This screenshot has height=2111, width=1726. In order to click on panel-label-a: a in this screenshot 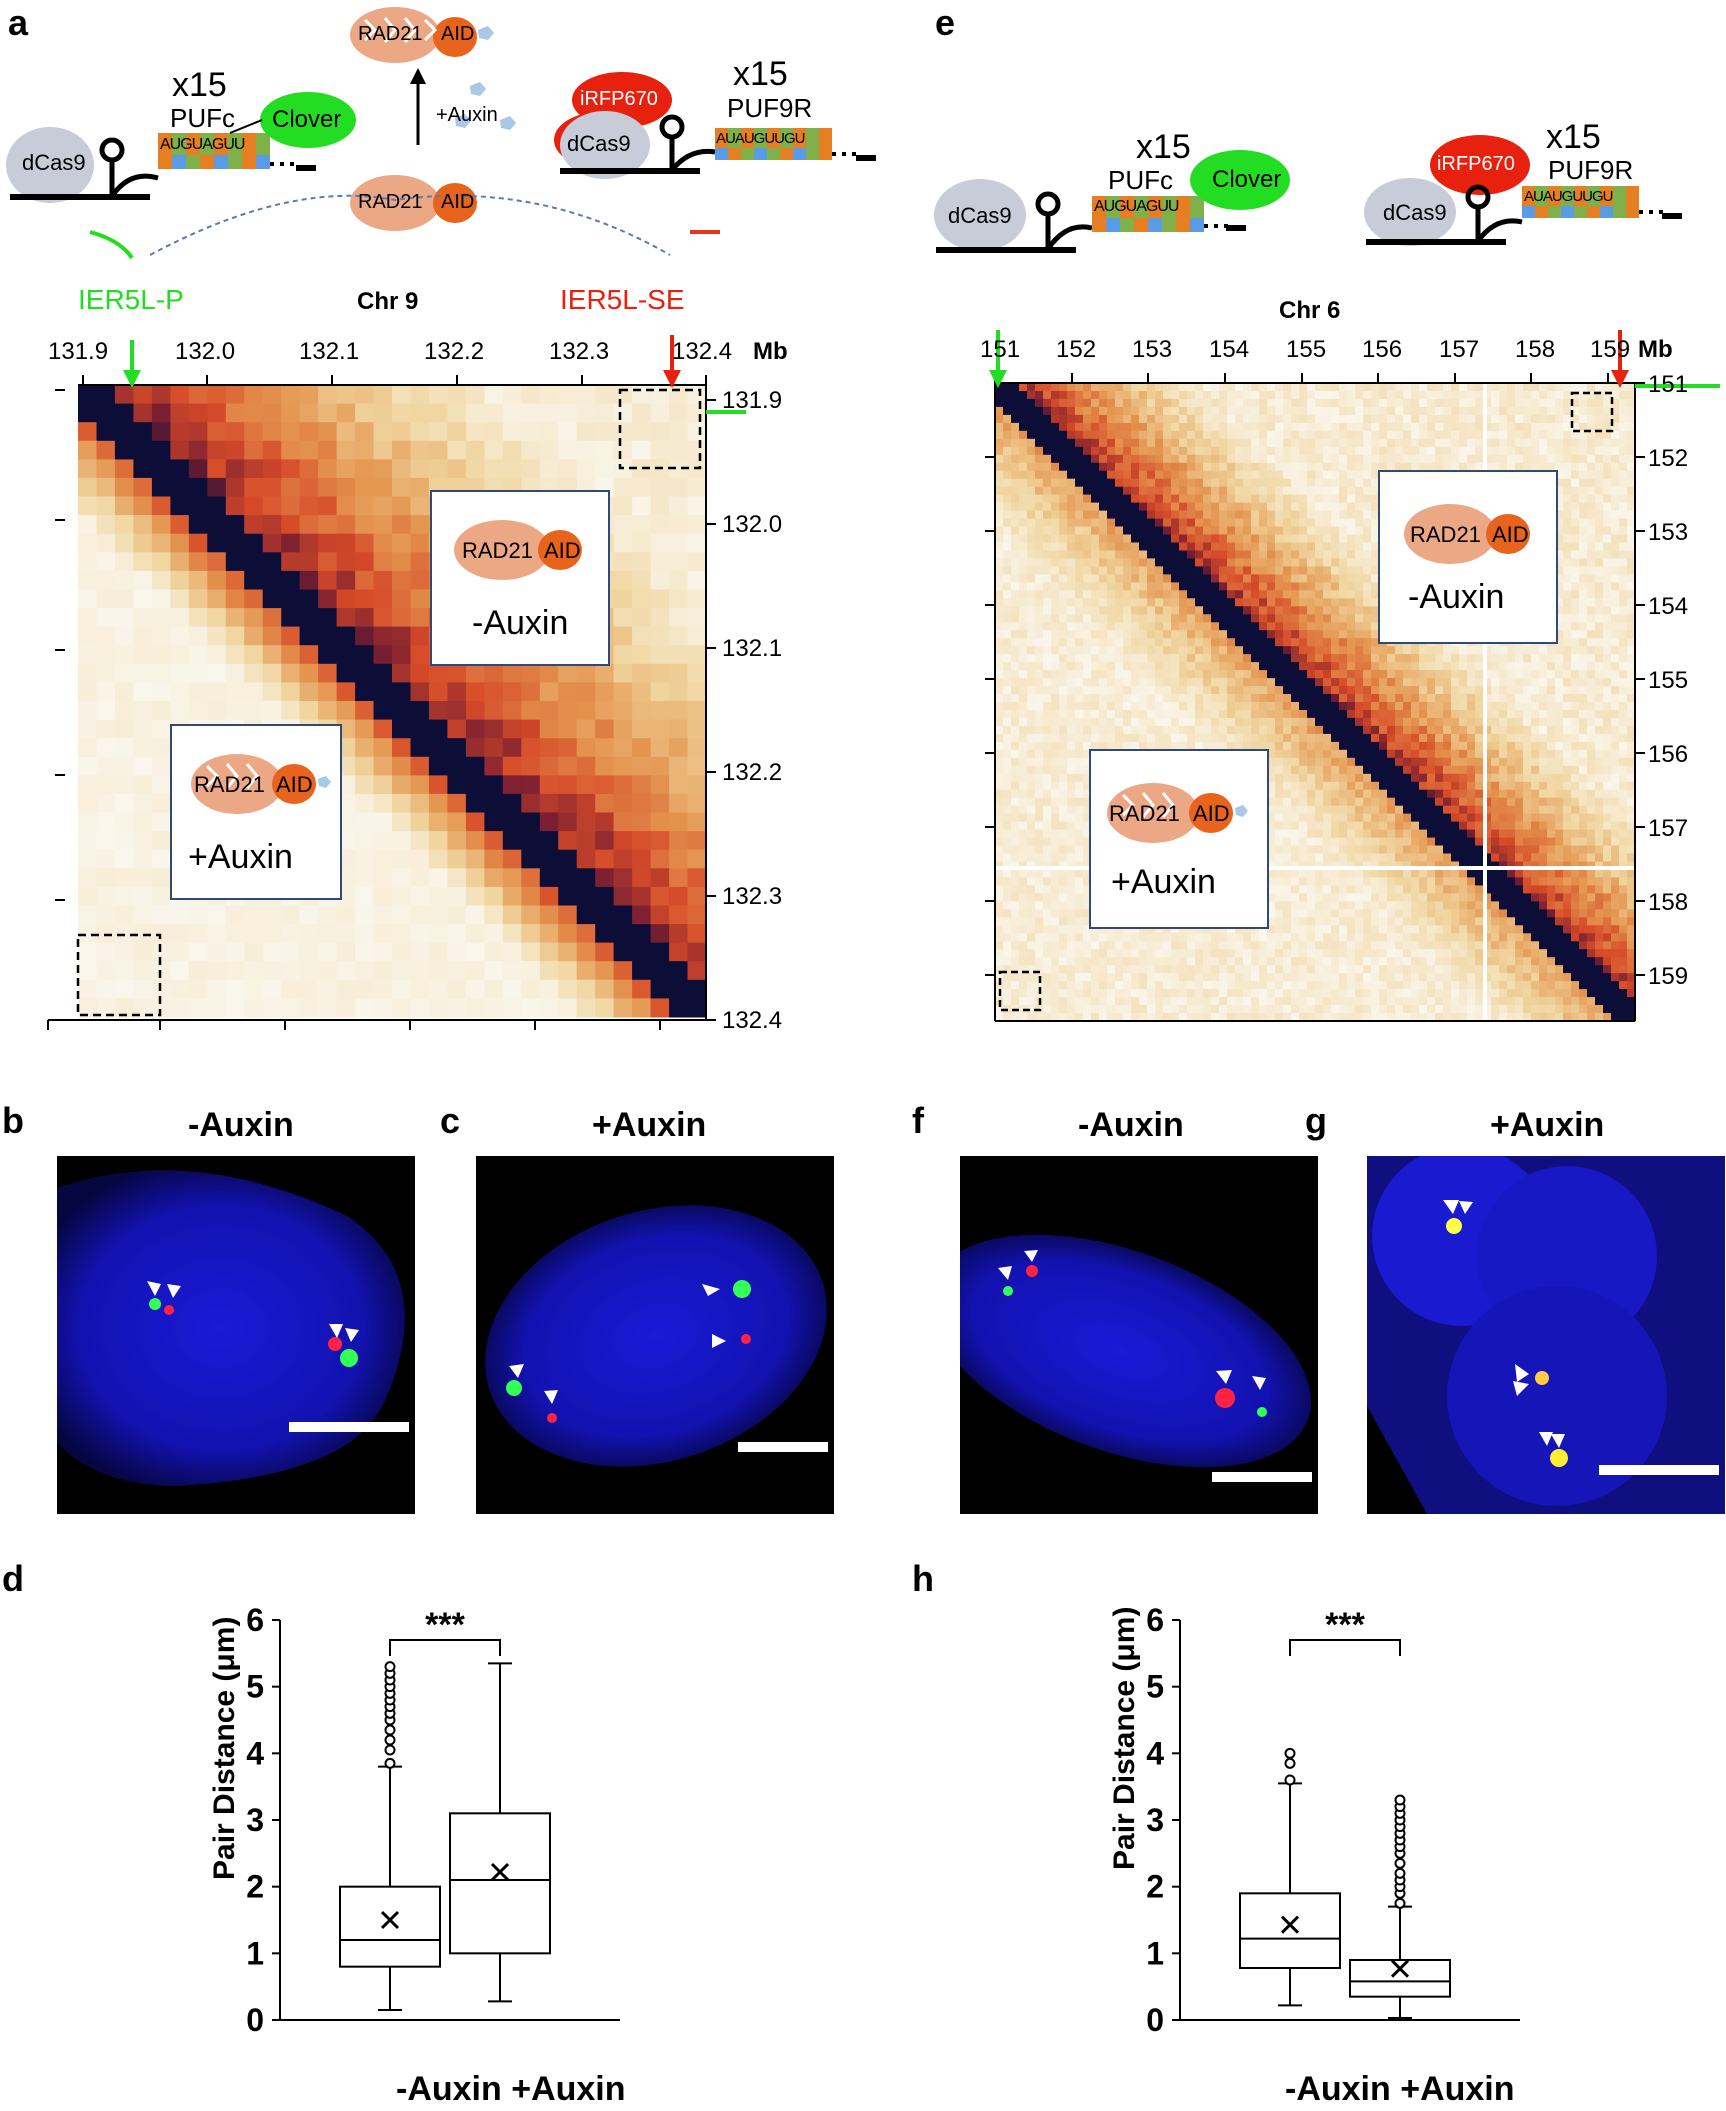, I will do `click(18, 22)`.